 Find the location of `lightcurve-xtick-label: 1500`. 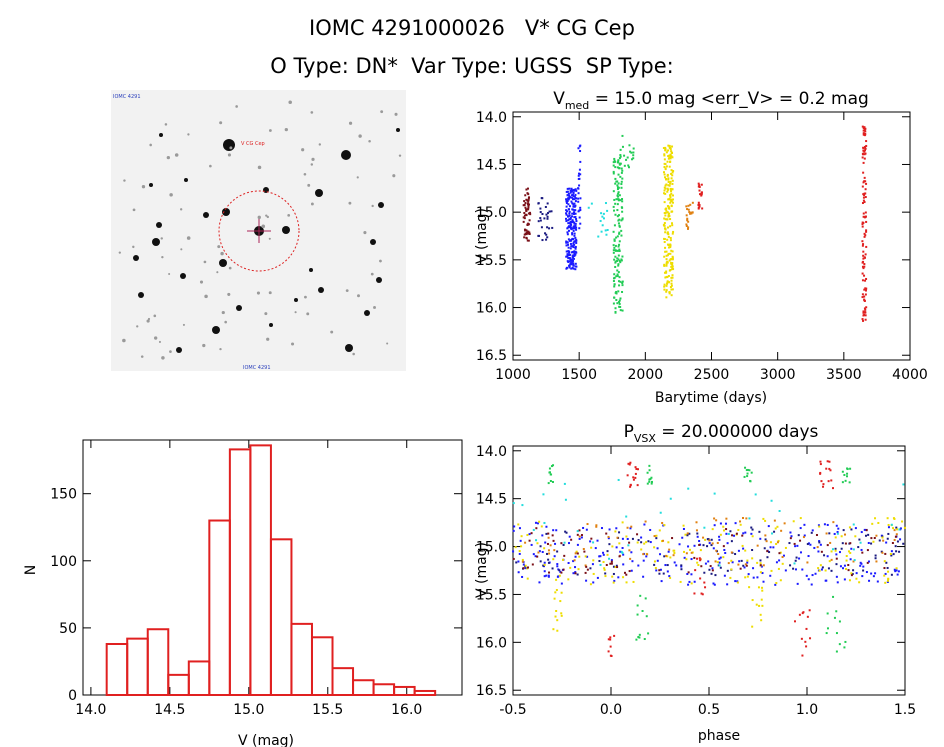

lightcurve-xtick-label: 1500 is located at coordinates (579, 375).